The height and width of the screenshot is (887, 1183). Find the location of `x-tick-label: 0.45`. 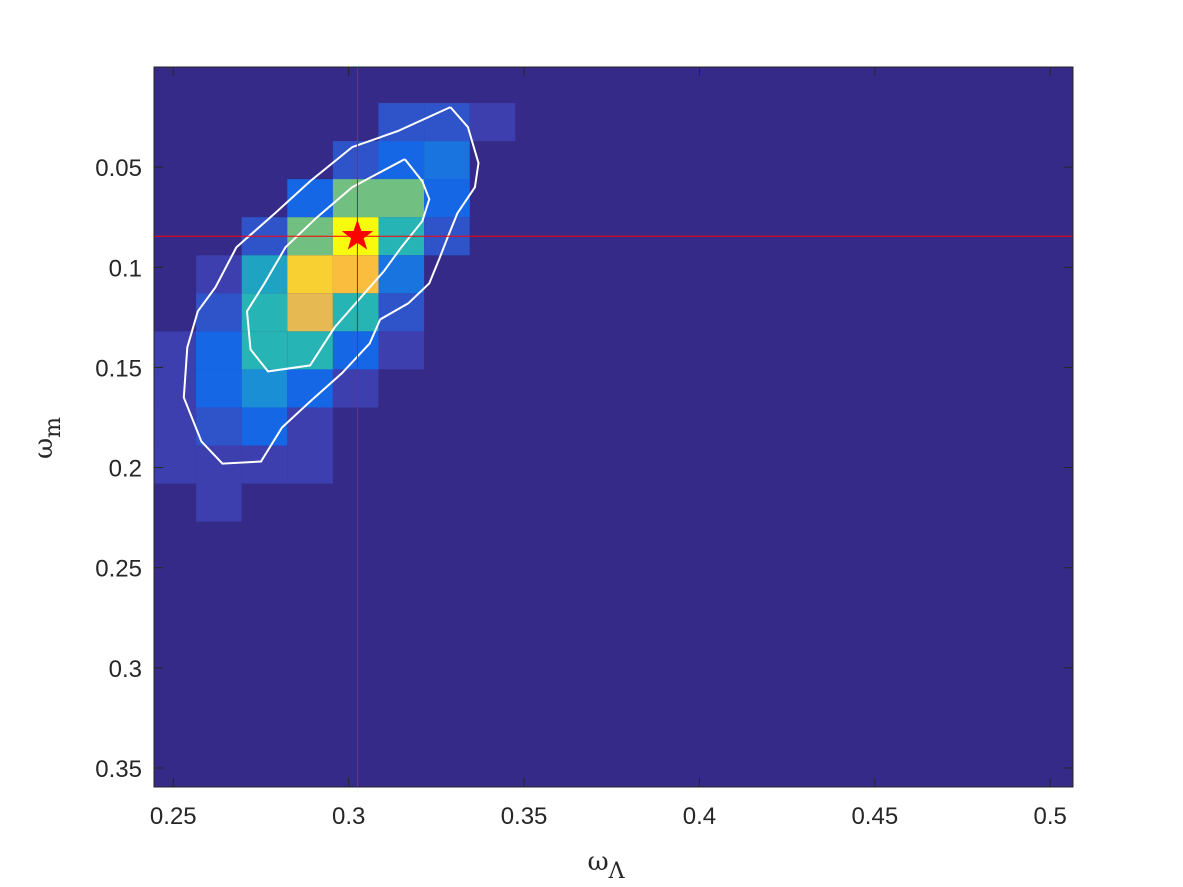

x-tick-label: 0.45 is located at coordinates (874, 816).